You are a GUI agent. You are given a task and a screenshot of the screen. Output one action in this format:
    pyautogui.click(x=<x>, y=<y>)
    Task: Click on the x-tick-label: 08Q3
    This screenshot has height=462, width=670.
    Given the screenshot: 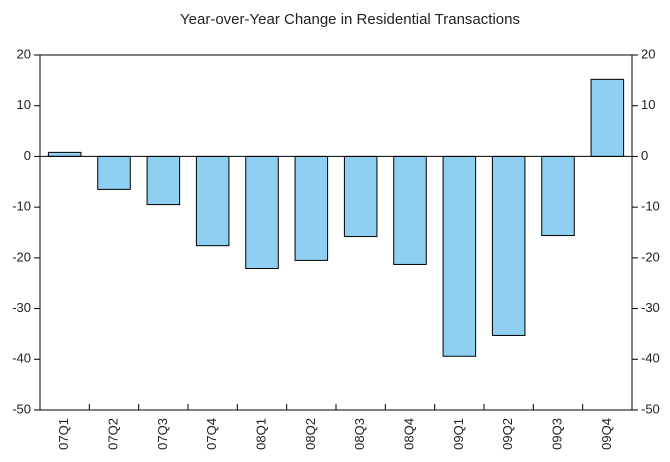 What is the action you would take?
    pyautogui.click(x=359, y=434)
    